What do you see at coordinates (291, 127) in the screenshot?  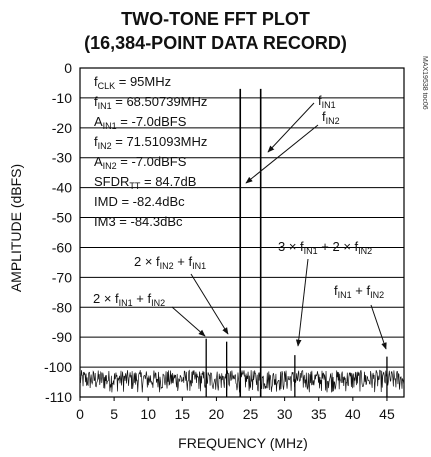 I see `fin1-arrow` at bounding box center [291, 127].